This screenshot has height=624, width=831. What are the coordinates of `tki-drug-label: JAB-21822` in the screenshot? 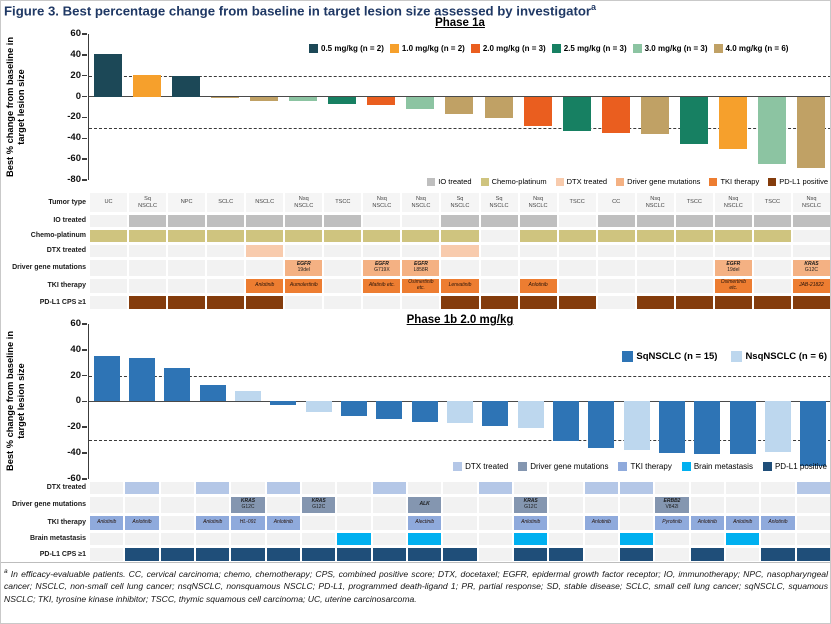 It's located at (811, 285).